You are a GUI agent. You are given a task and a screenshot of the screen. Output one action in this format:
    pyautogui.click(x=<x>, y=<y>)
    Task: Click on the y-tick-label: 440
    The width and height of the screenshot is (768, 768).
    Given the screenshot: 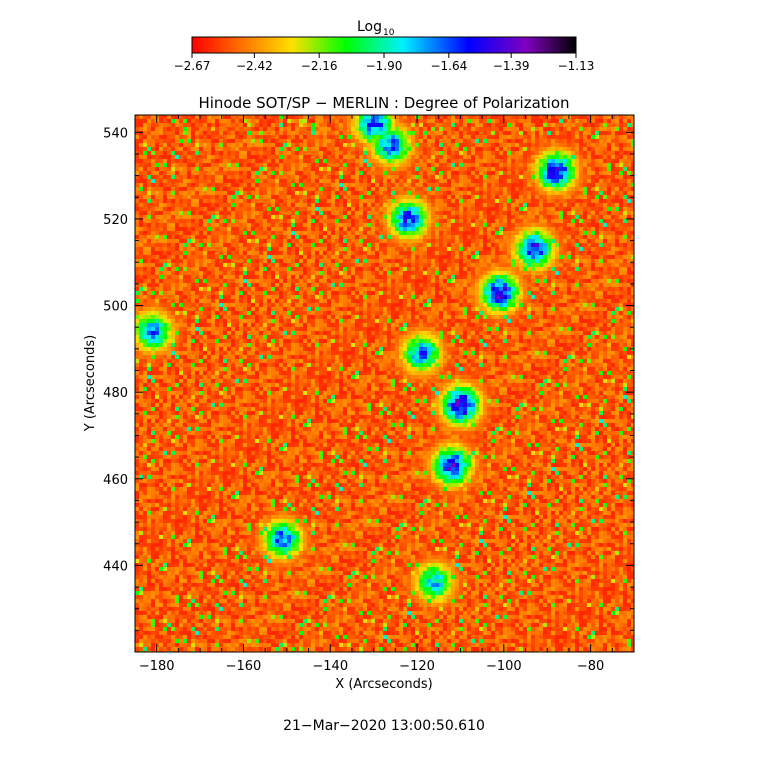 What is the action you would take?
    pyautogui.click(x=115, y=566)
    